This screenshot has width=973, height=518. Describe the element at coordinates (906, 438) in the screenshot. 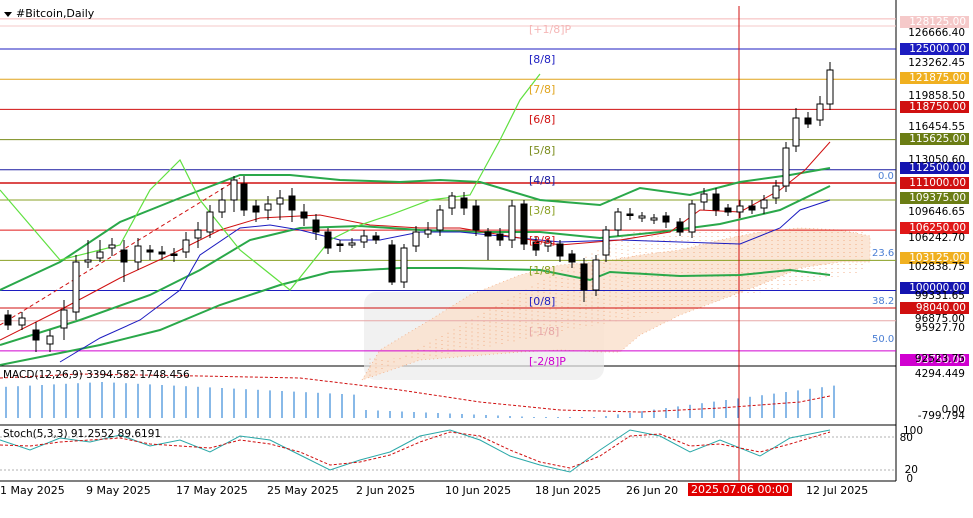

I see `stoch-scale-80: 80` at that location.